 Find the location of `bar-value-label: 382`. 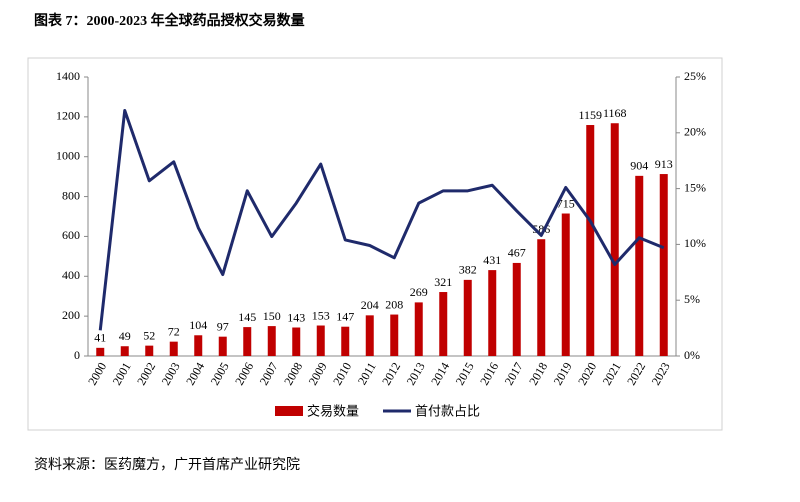

bar-value-label: 382 is located at coordinates (468, 270).